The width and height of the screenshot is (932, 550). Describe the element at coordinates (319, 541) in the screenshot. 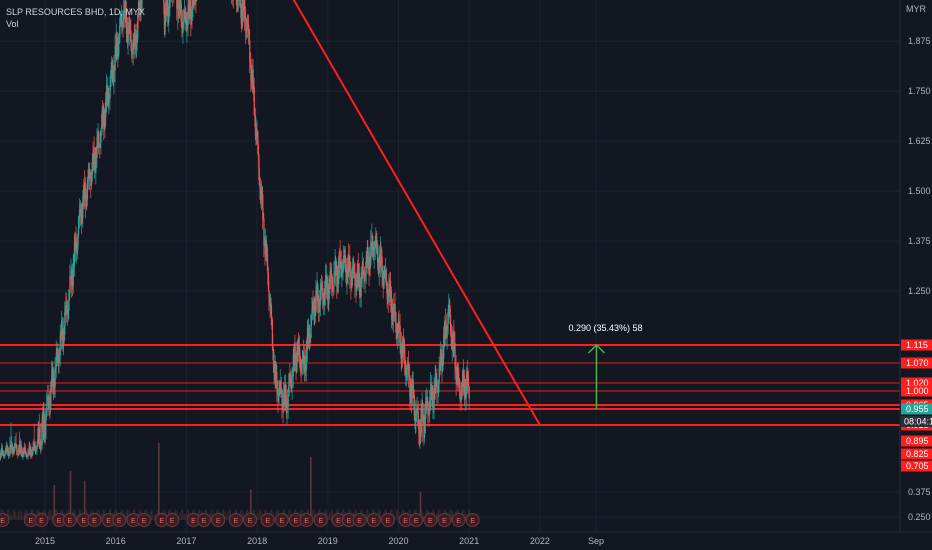

I see `time-axis: 2015 2016 2017 2018 2019 2020 2021 2022 Sep` at that location.